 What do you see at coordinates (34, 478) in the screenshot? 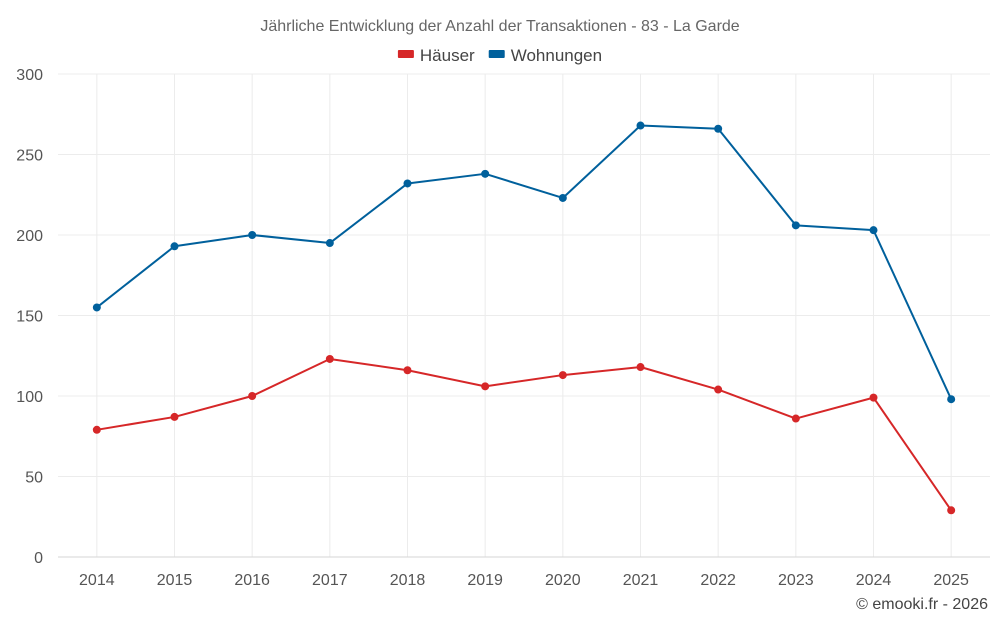
I see `y-tick-label: 50` at bounding box center [34, 478].